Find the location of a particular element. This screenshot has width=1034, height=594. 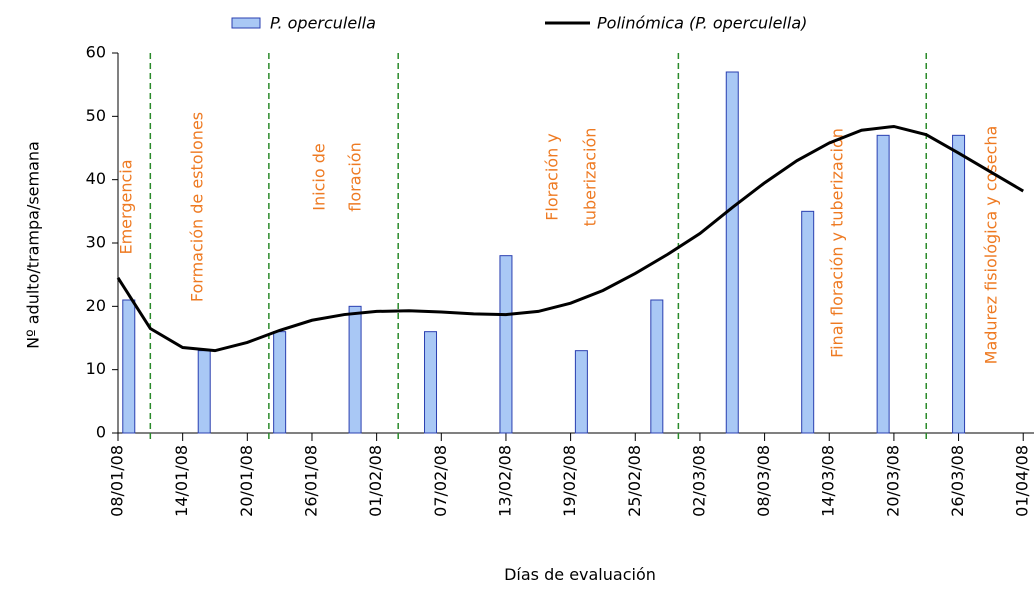

y-tick-label: 50 is located at coordinates (96, 115).